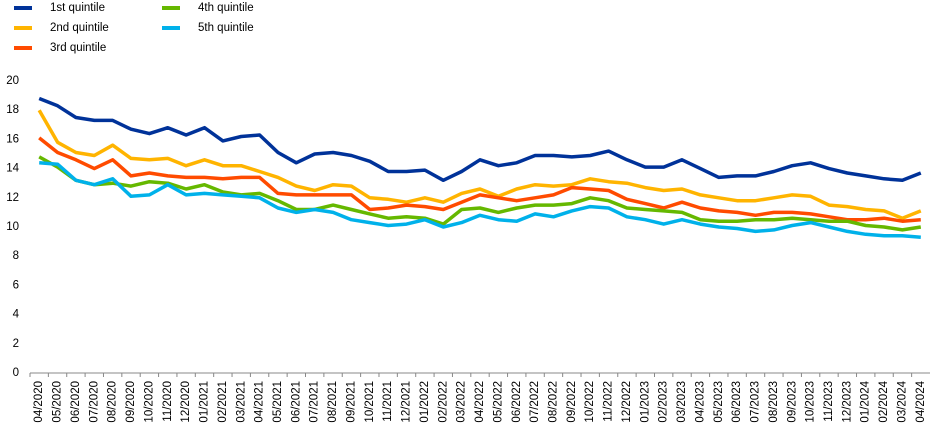 The width and height of the screenshot is (945, 440). What do you see at coordinates (811, 402) in the screenshot?
I see `x-tick-label: 10/2023` at bounding box center [811, 402].